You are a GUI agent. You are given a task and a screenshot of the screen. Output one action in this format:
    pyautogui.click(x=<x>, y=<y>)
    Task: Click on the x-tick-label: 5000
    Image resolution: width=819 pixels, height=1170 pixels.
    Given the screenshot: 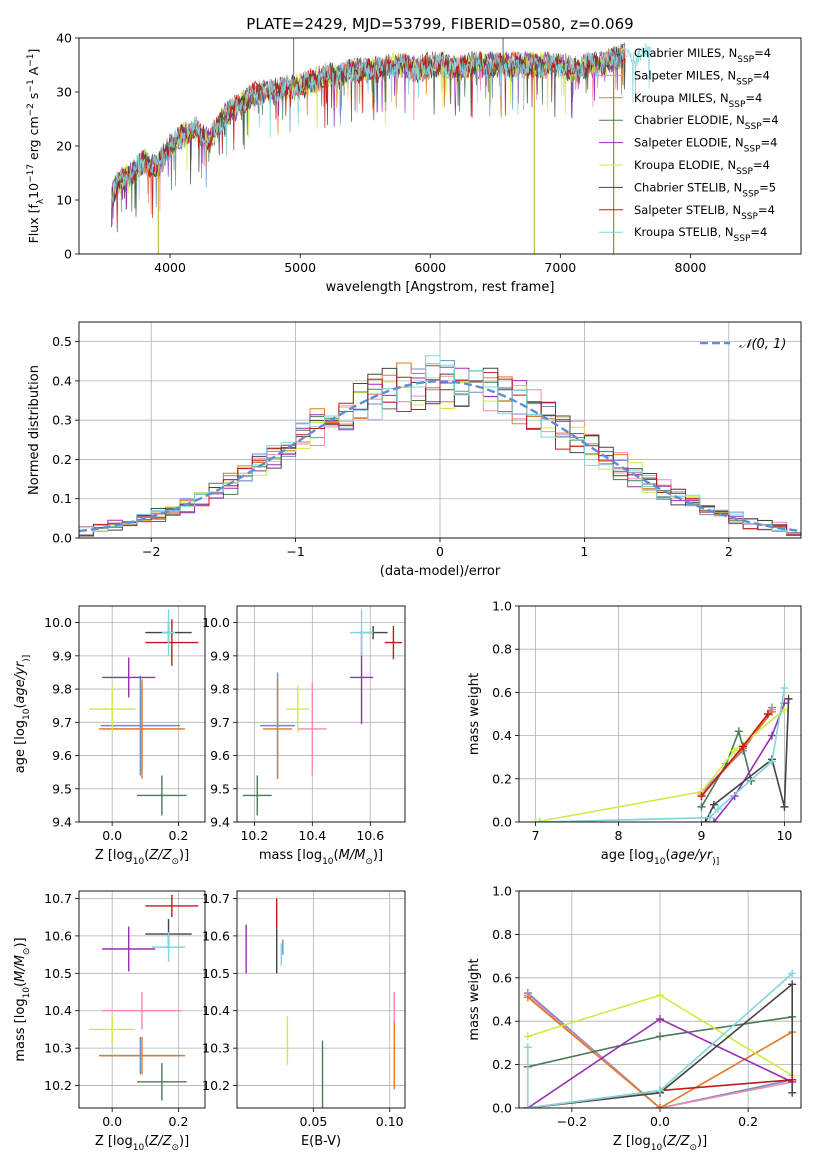 What is the action you would take?
    pyautogui.click(x=300, y=267)
    